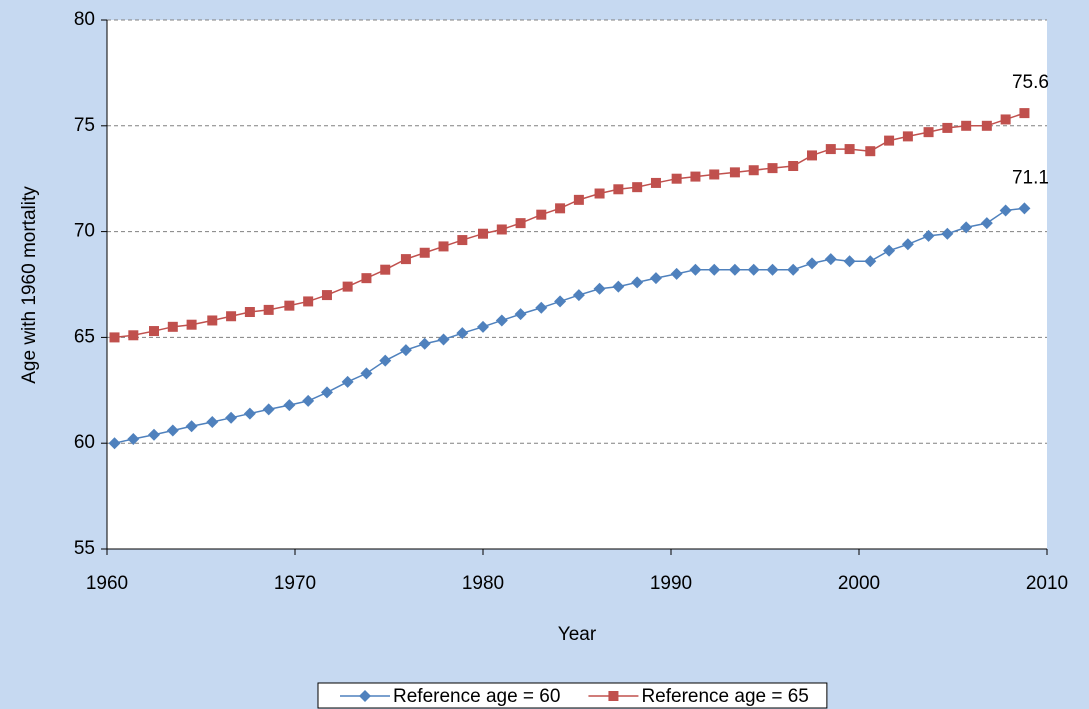  I want to click on legend-box, so click(572, 695).